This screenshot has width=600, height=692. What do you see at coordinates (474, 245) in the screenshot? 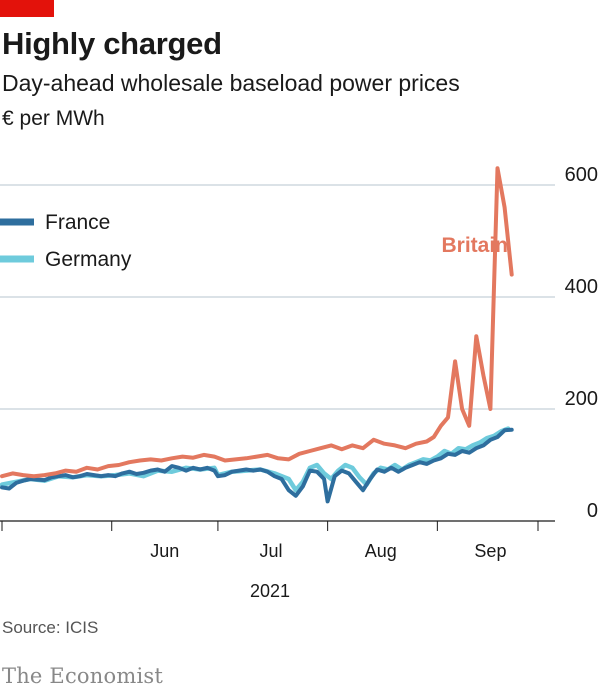
I see `series-label-britain: Britain` at bounding box center [474, 245].